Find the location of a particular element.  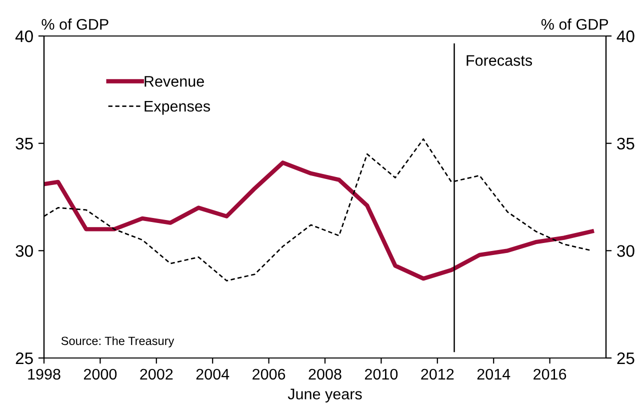

x-tick-label: 1998 is located at coordinates (44, 374).